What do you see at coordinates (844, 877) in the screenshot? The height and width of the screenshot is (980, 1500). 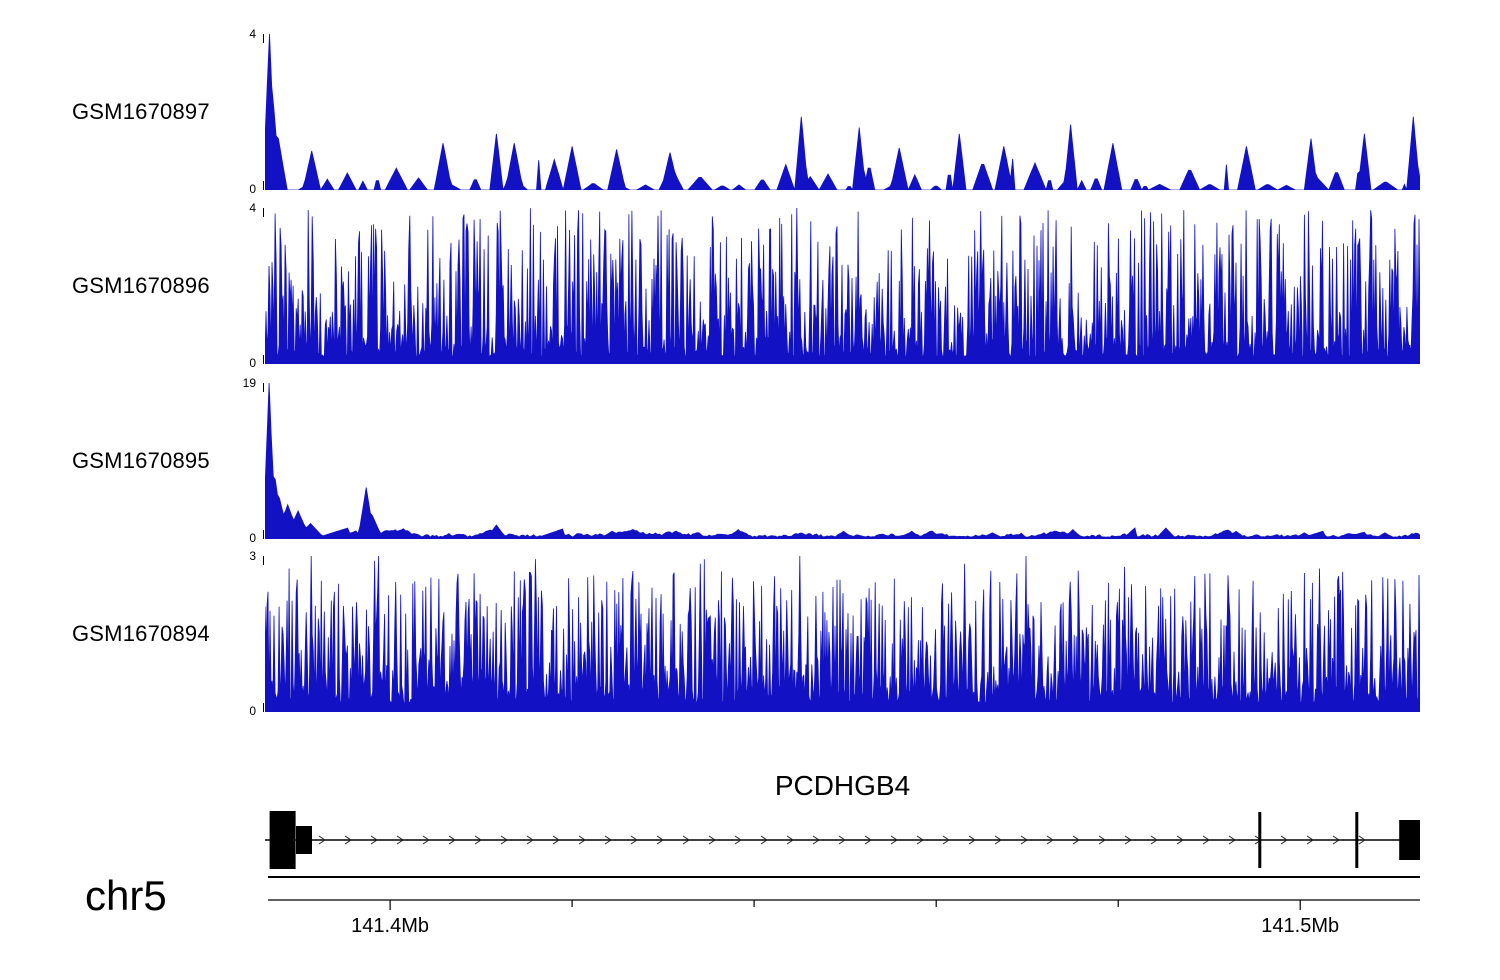 I see `track-separator-line` at bounding box center [844, 877].